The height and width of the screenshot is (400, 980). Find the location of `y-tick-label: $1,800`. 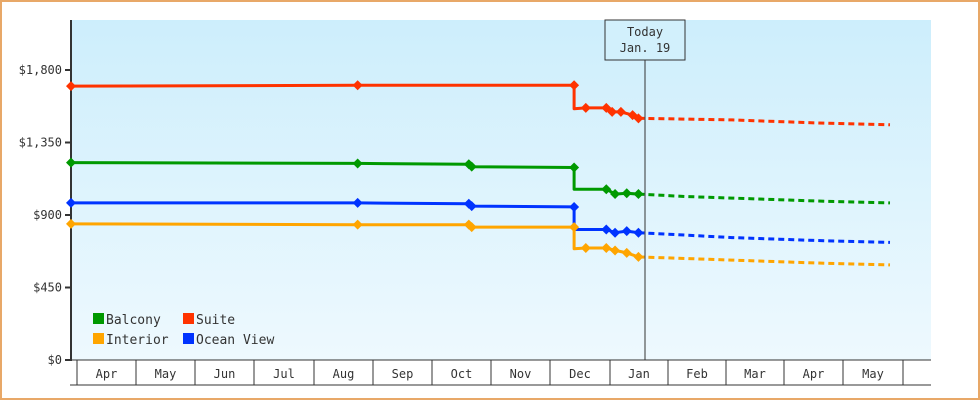

y-tick-label: $1,800 is located at coordinates (40, 70).